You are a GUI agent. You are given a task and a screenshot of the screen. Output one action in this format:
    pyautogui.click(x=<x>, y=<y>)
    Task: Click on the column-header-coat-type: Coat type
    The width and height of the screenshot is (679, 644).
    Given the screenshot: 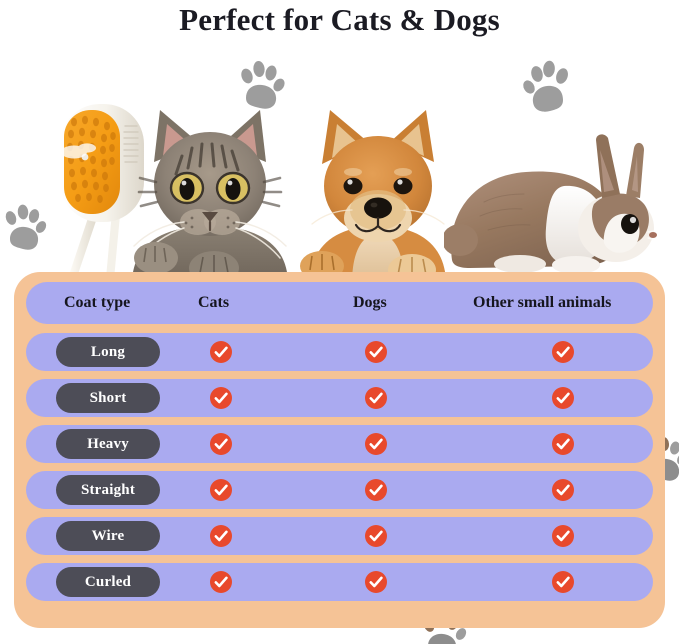 What is the action you would take?
    pyautogui.click(x=97, y=302)
    